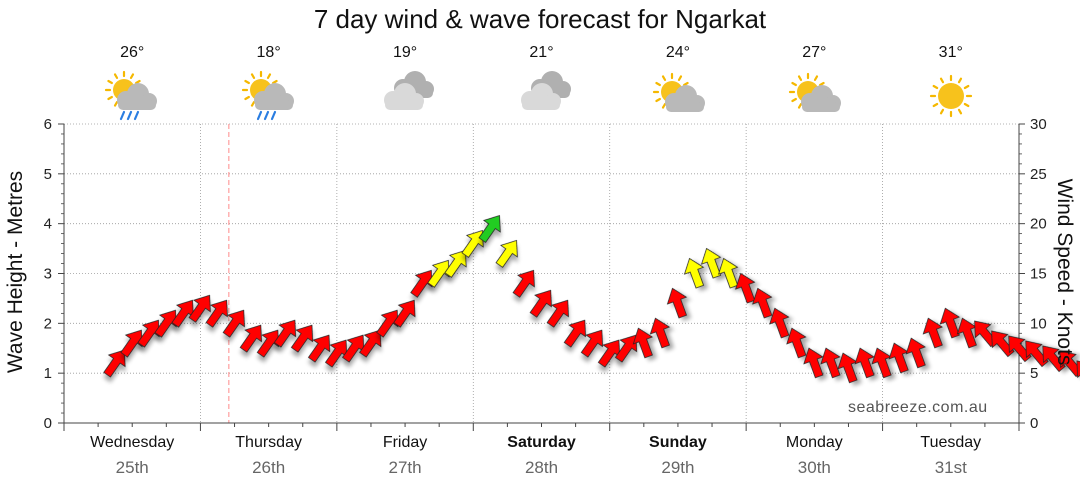 This screenshot has width=1080, height=490. I want to click on day-name: Monday, so click(814, 442).